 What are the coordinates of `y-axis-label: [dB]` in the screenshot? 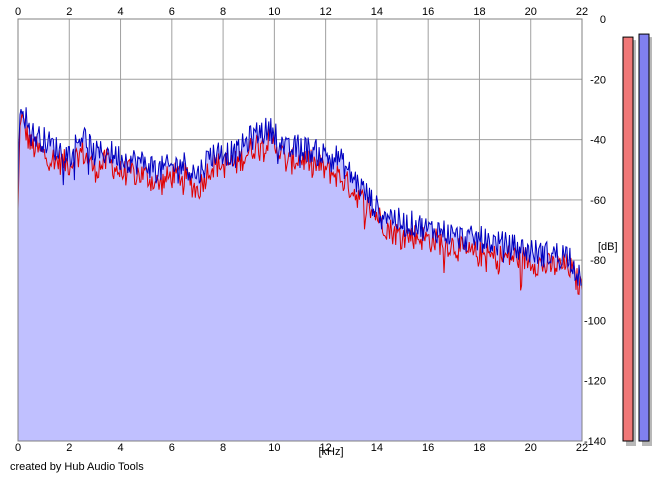 It's located at (608, 247).